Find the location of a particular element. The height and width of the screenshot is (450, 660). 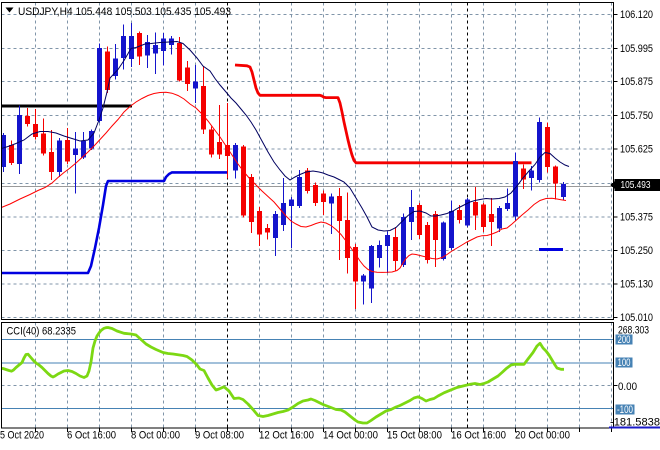

svg-text: 16 Oct 16:00 is located at coordinates (478, 436).